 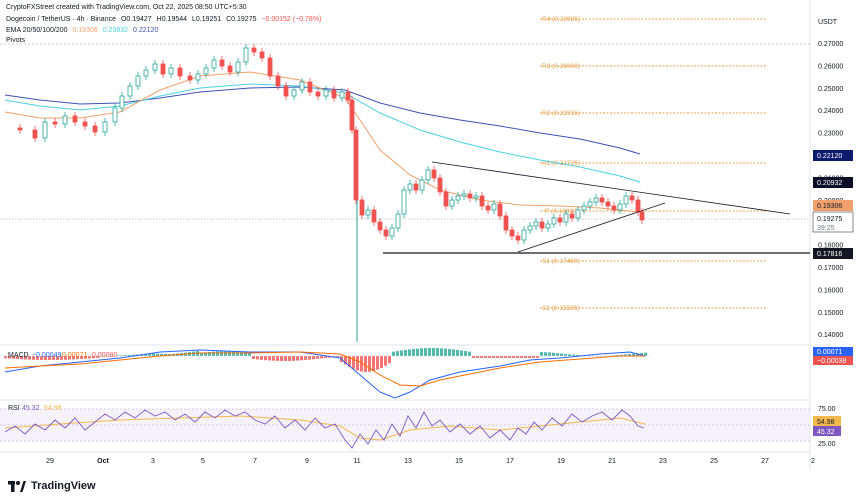 What do you see at coordinates (322, 120) in the screenshot?
I see `ema100-line` at bounding box center [322, 120].